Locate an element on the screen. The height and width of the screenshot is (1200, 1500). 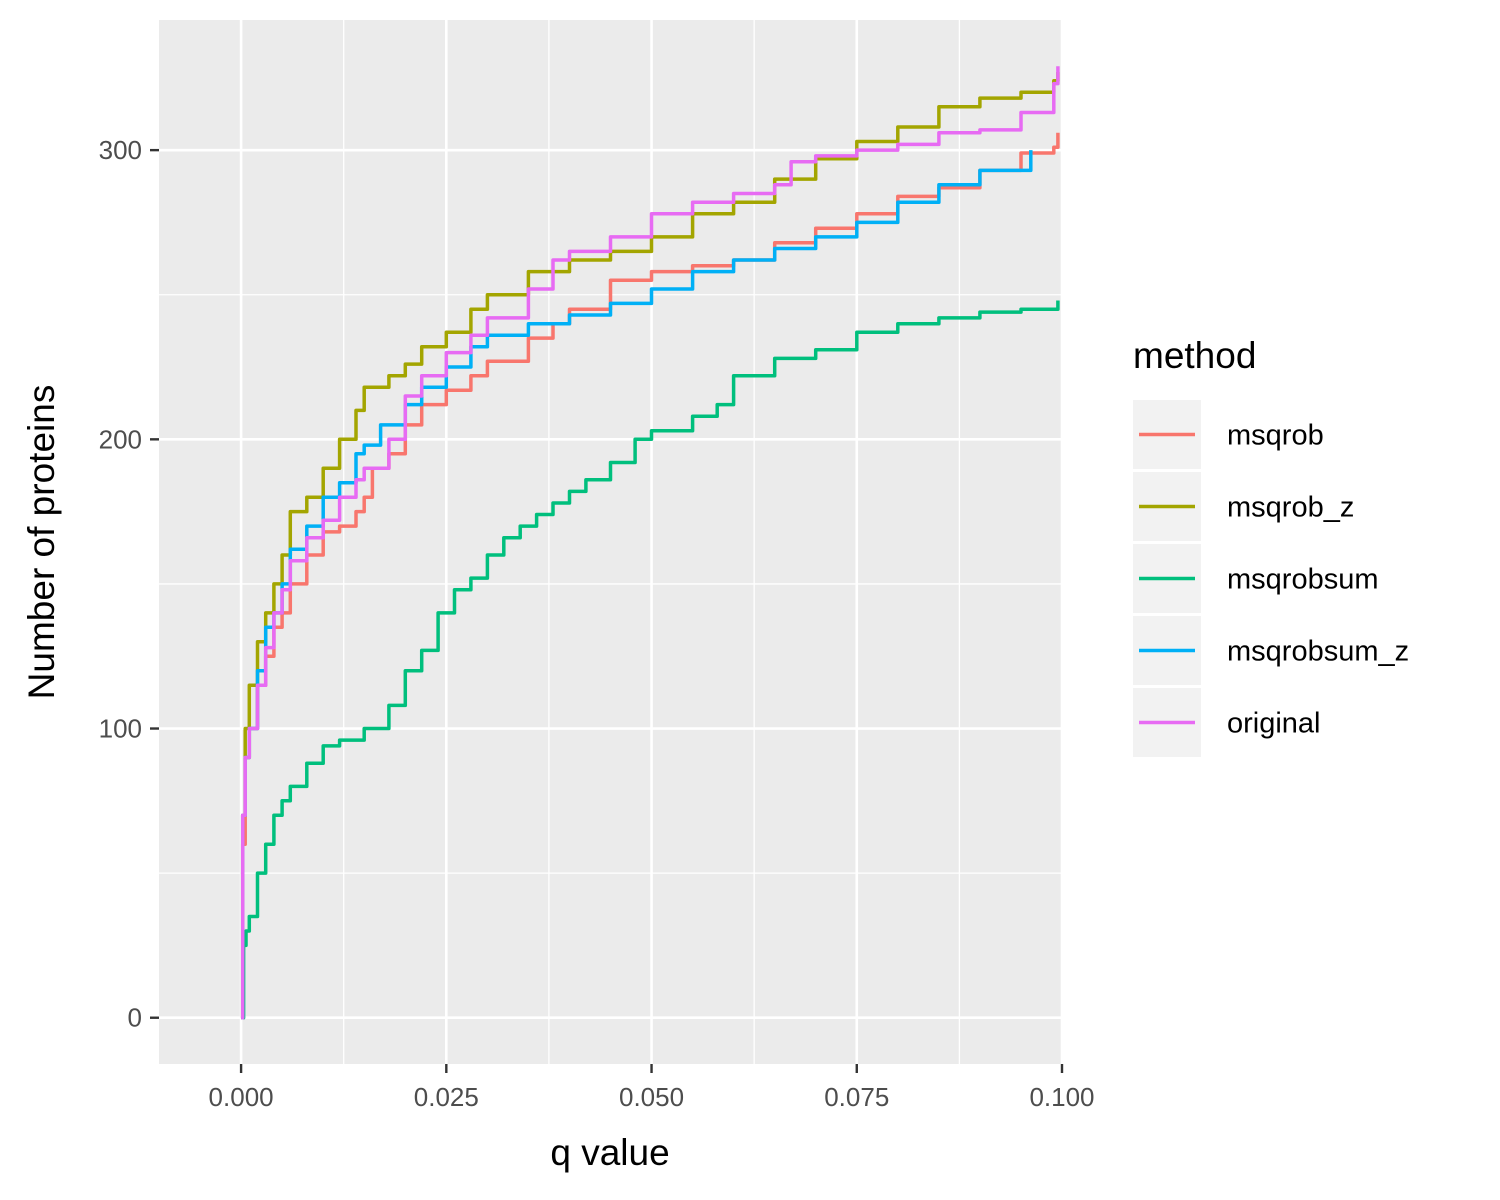
legend-item-msqrob: msqrob is located at coordinates (1228, 434).